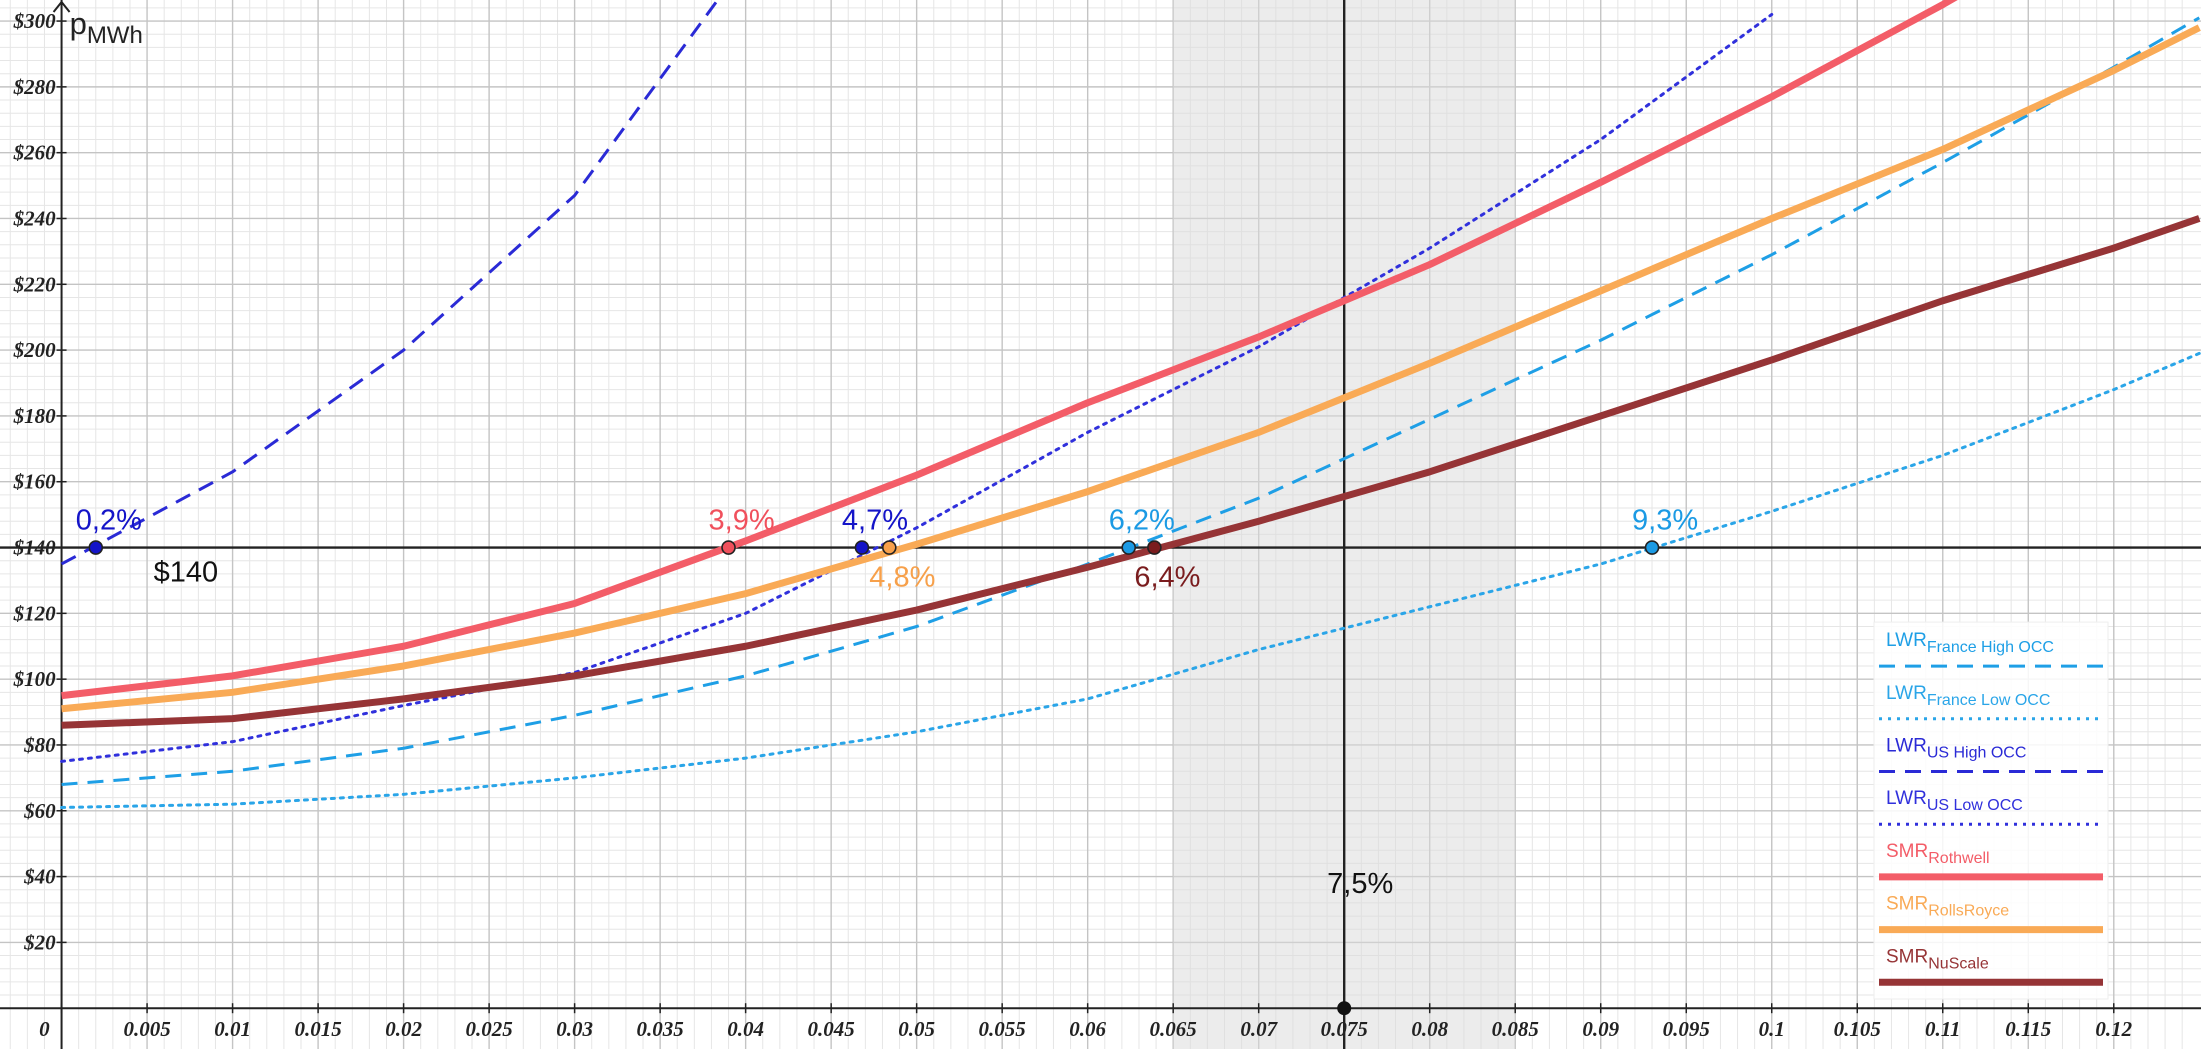 This screenshot has width=2201, height=1049. What do you see at coordinates (317, 1029) in the screenshot?
I see `x-tick-label: 0.015` at bounding box center [317, 1029].